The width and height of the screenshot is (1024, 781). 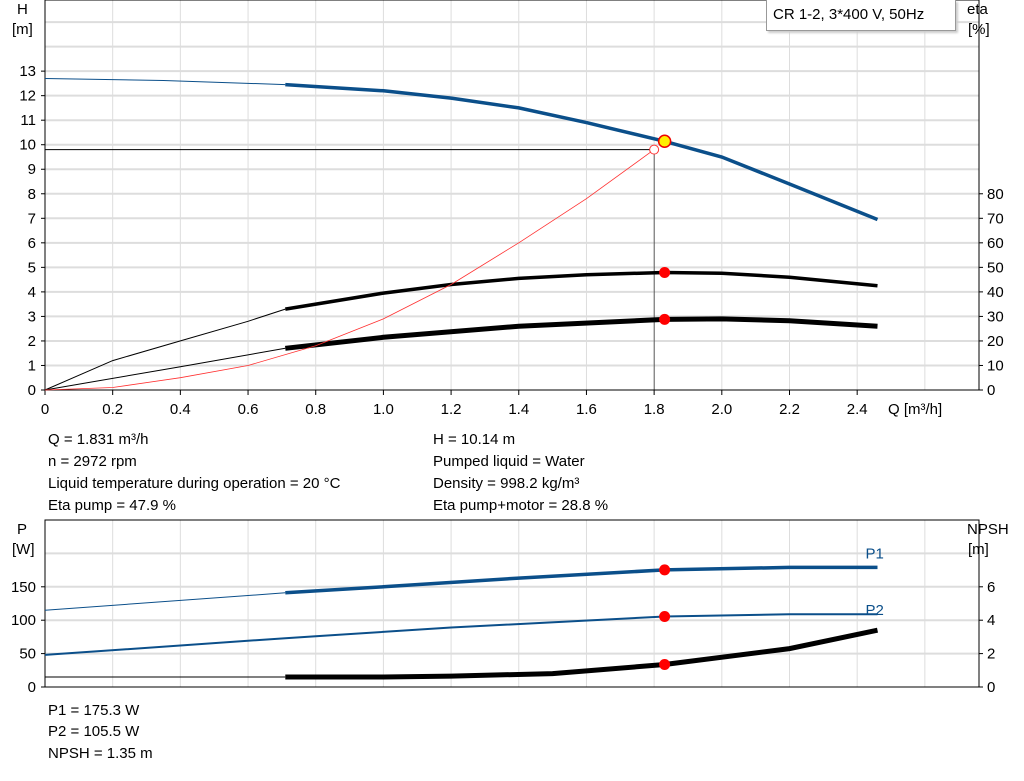 I want to click on y-axis-unit-left: [m], so click(x=22, y=29).